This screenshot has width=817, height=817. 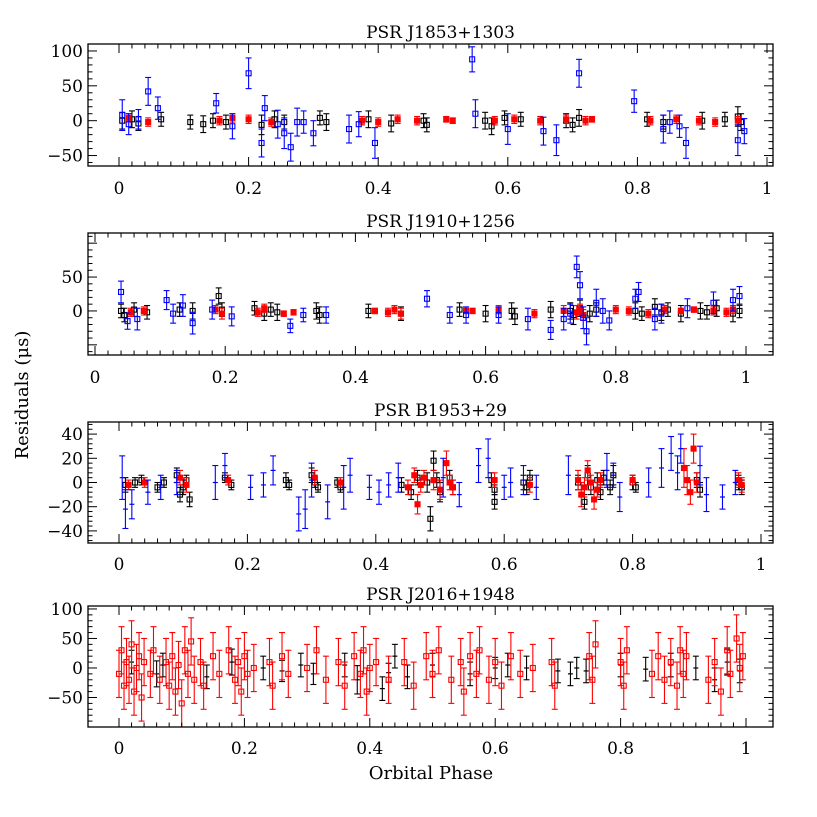 What do you see at coordinates (22, 395) in the screenshot?
I see `y-axis-label: Residuals (μs)` at bounding box center [22, 395].